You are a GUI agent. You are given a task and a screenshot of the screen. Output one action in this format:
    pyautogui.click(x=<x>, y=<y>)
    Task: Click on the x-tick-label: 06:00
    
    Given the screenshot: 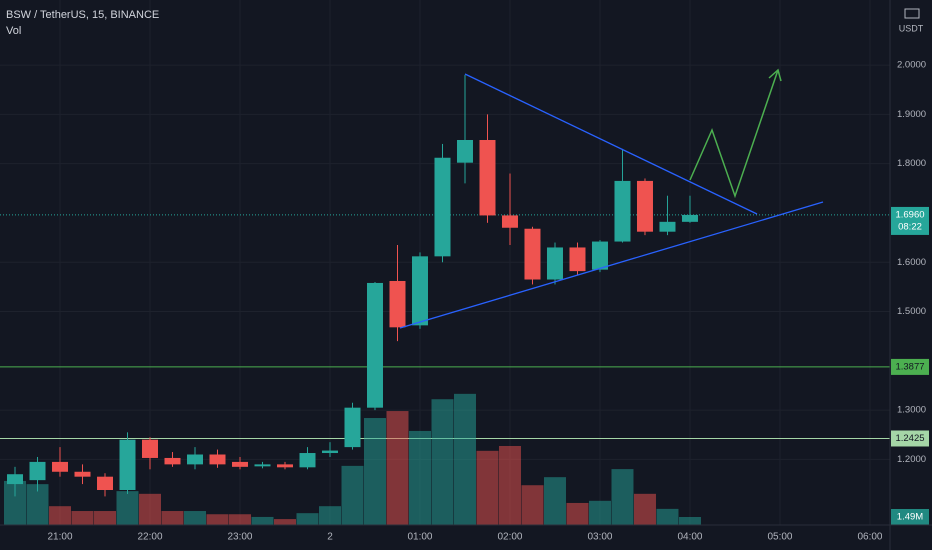 What is the action you would take?
    pyautogui.click(x=869, y=537)
    